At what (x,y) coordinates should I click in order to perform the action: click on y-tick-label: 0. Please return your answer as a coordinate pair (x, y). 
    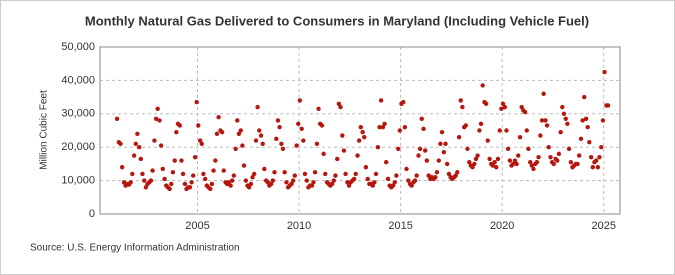
    Looking at the image, I should click on (92, 214).